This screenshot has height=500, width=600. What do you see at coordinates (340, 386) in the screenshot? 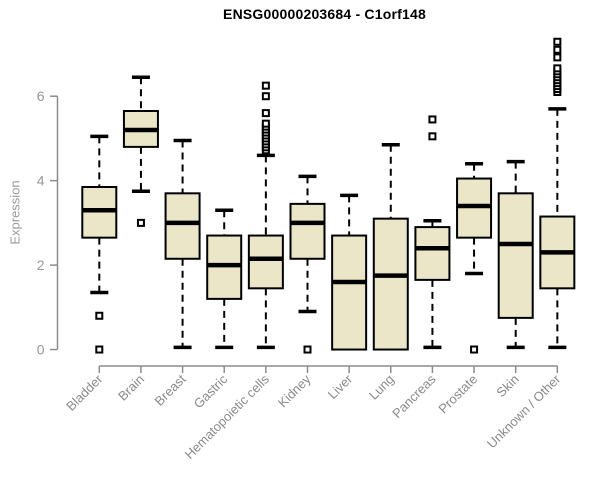
I see `x-category-label: Liver` at bounding box center [340, 386].